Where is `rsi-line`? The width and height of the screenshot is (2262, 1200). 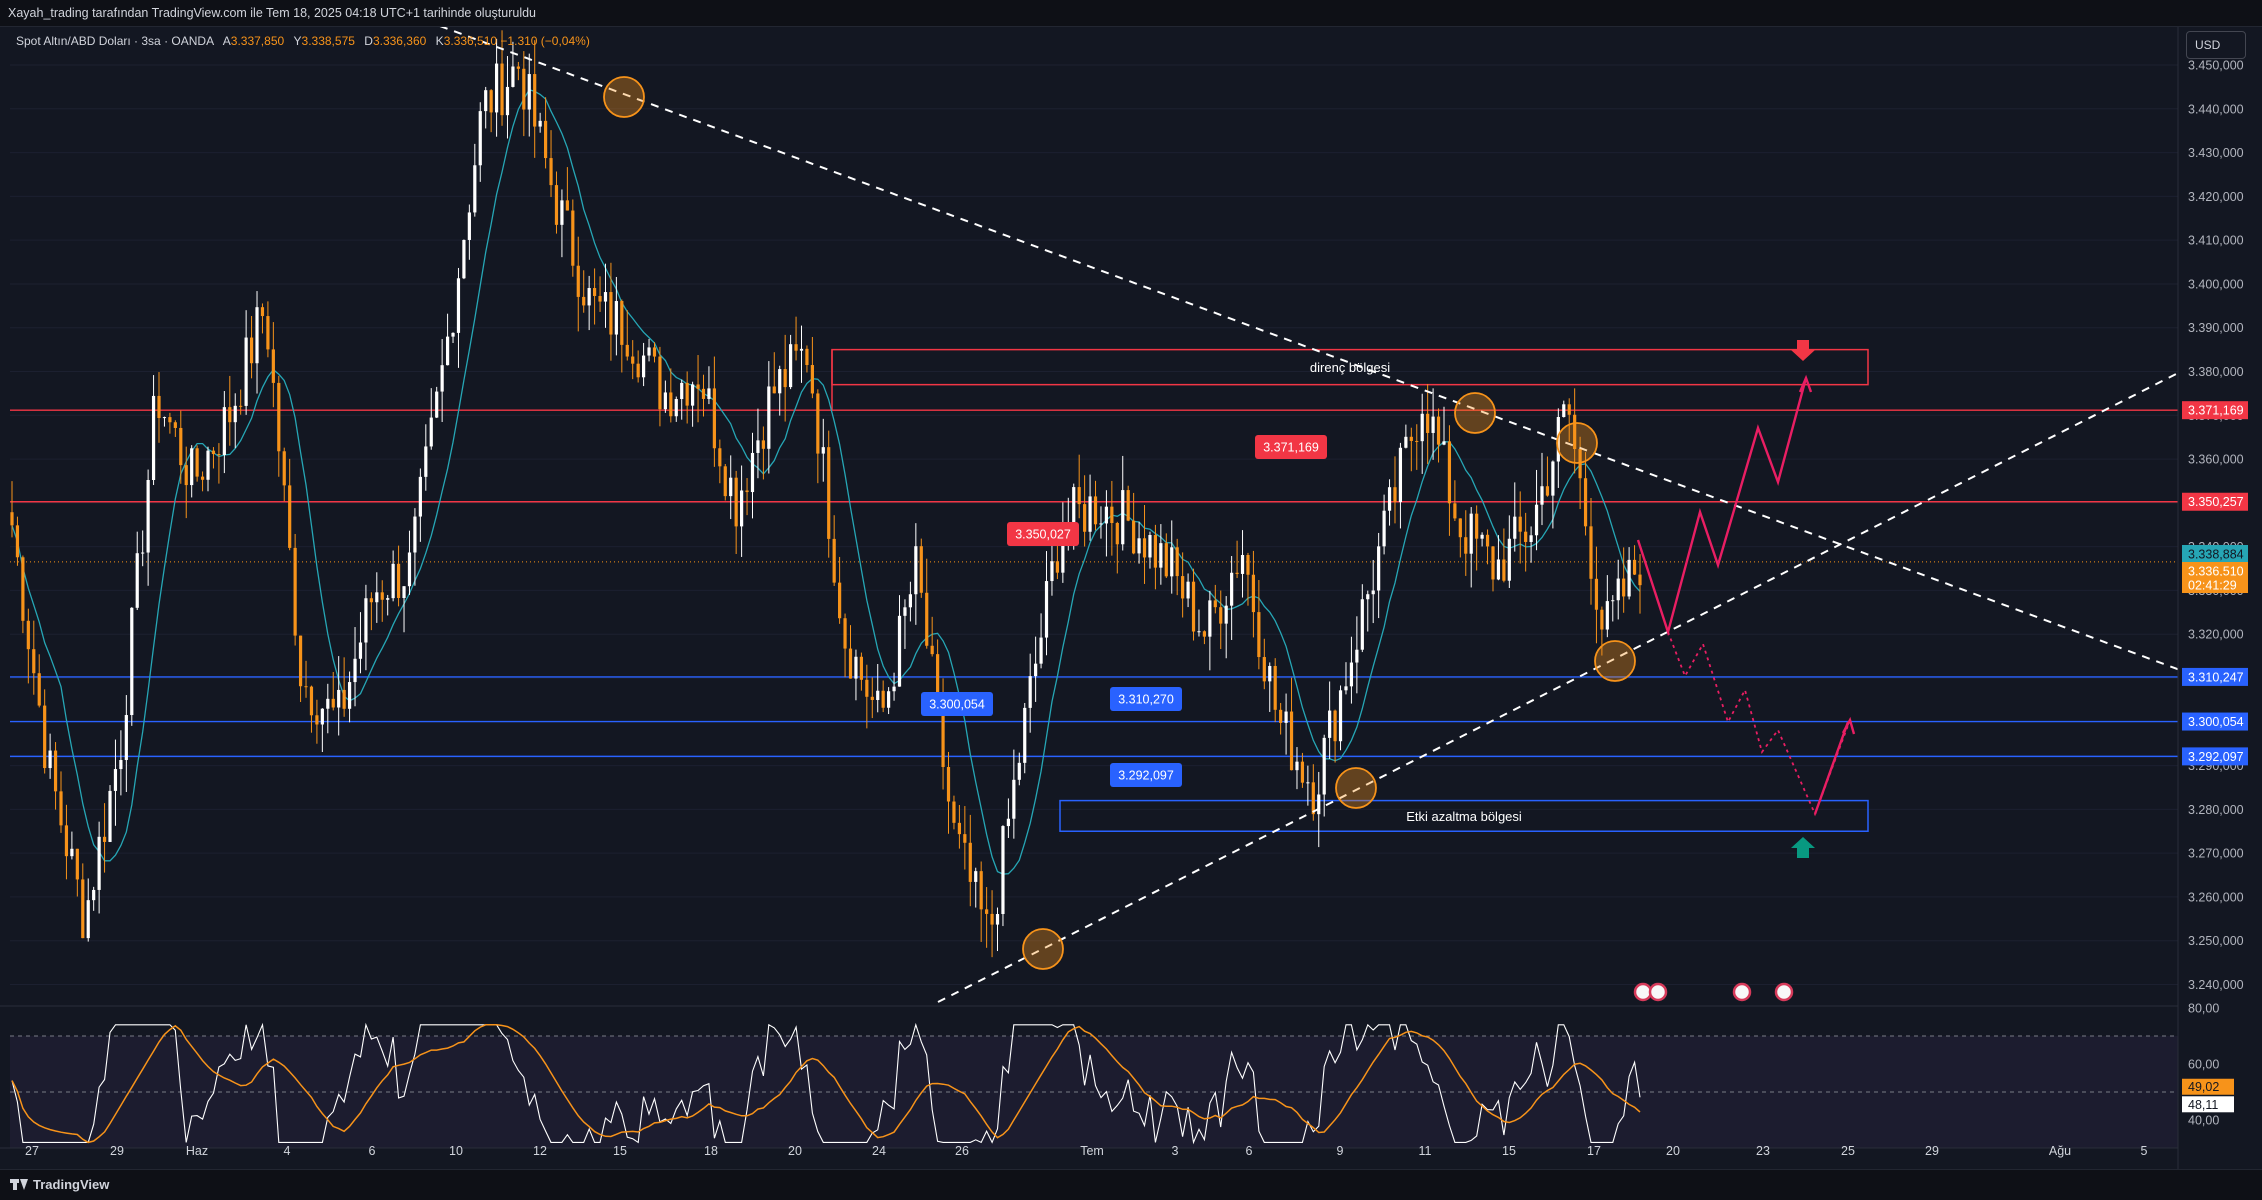
rsi-line is located at coordinates (826, 1083).